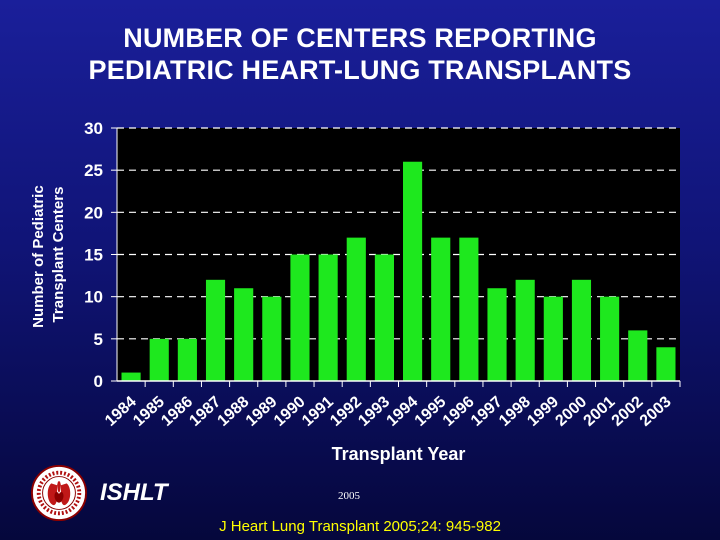  I want to click on x-tick-label: 2002, so click(628, 411).